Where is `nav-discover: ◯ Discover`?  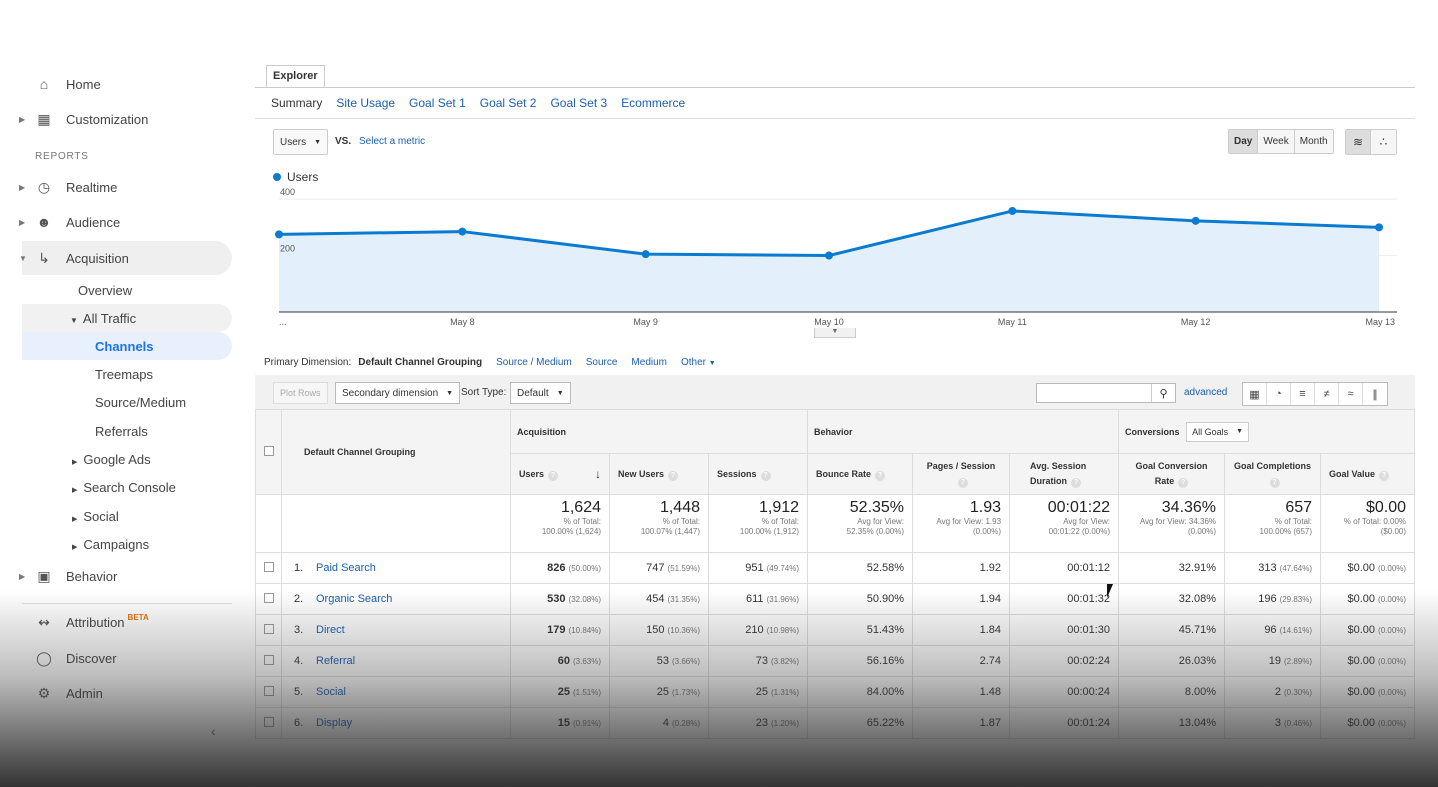
nav-discover: ◯ Discover is located at coordinates (69, 658).